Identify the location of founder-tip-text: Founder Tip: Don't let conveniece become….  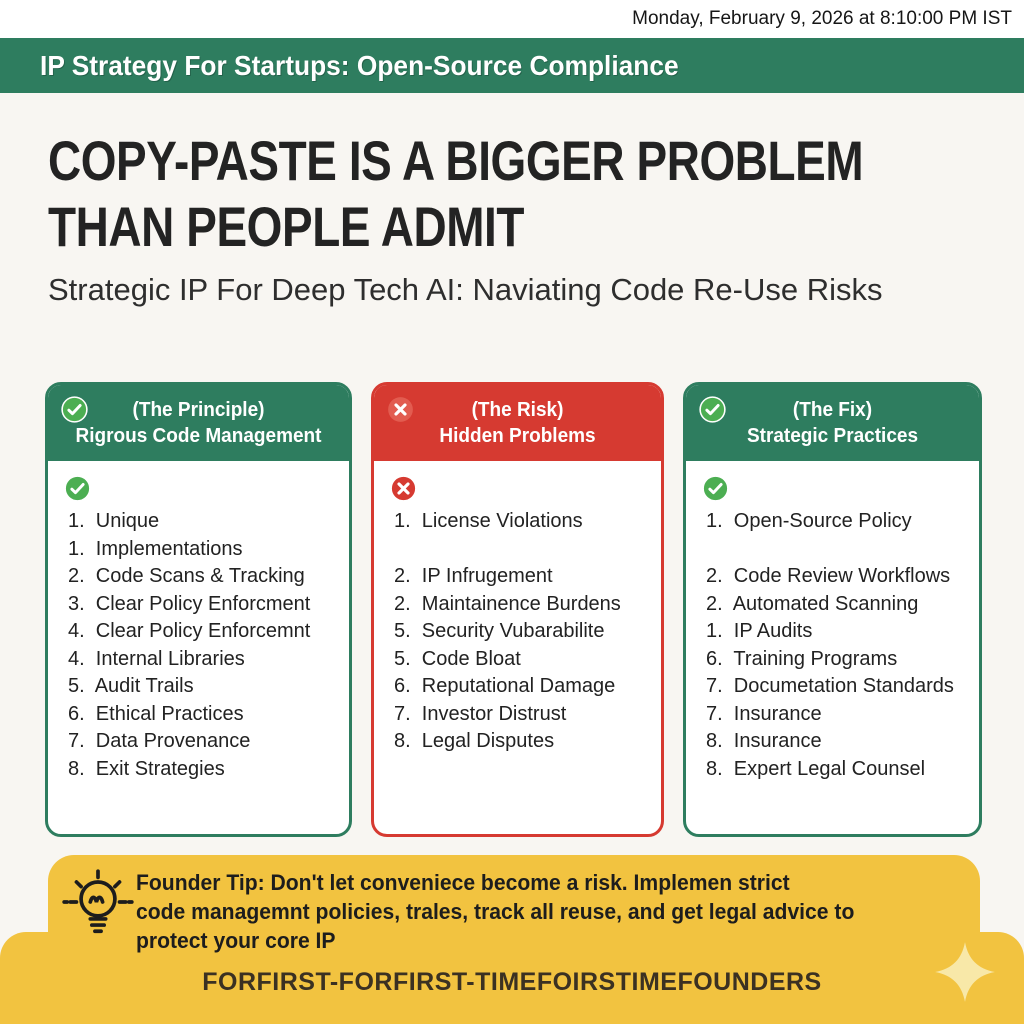
(510, 911).